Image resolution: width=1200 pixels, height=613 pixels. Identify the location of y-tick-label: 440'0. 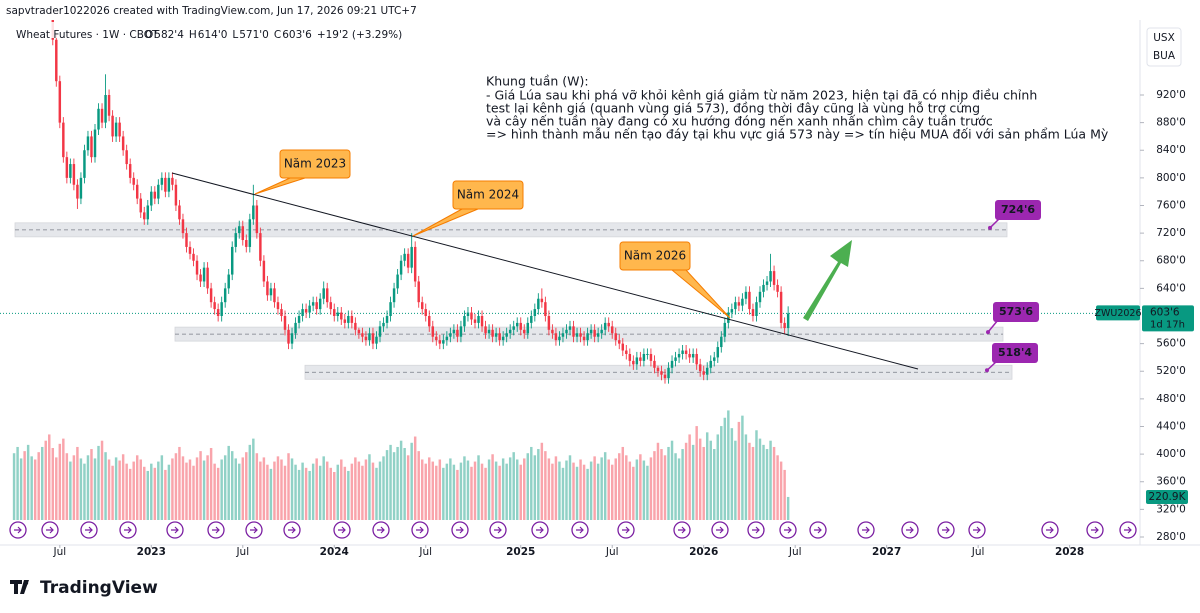
(1171, 426).